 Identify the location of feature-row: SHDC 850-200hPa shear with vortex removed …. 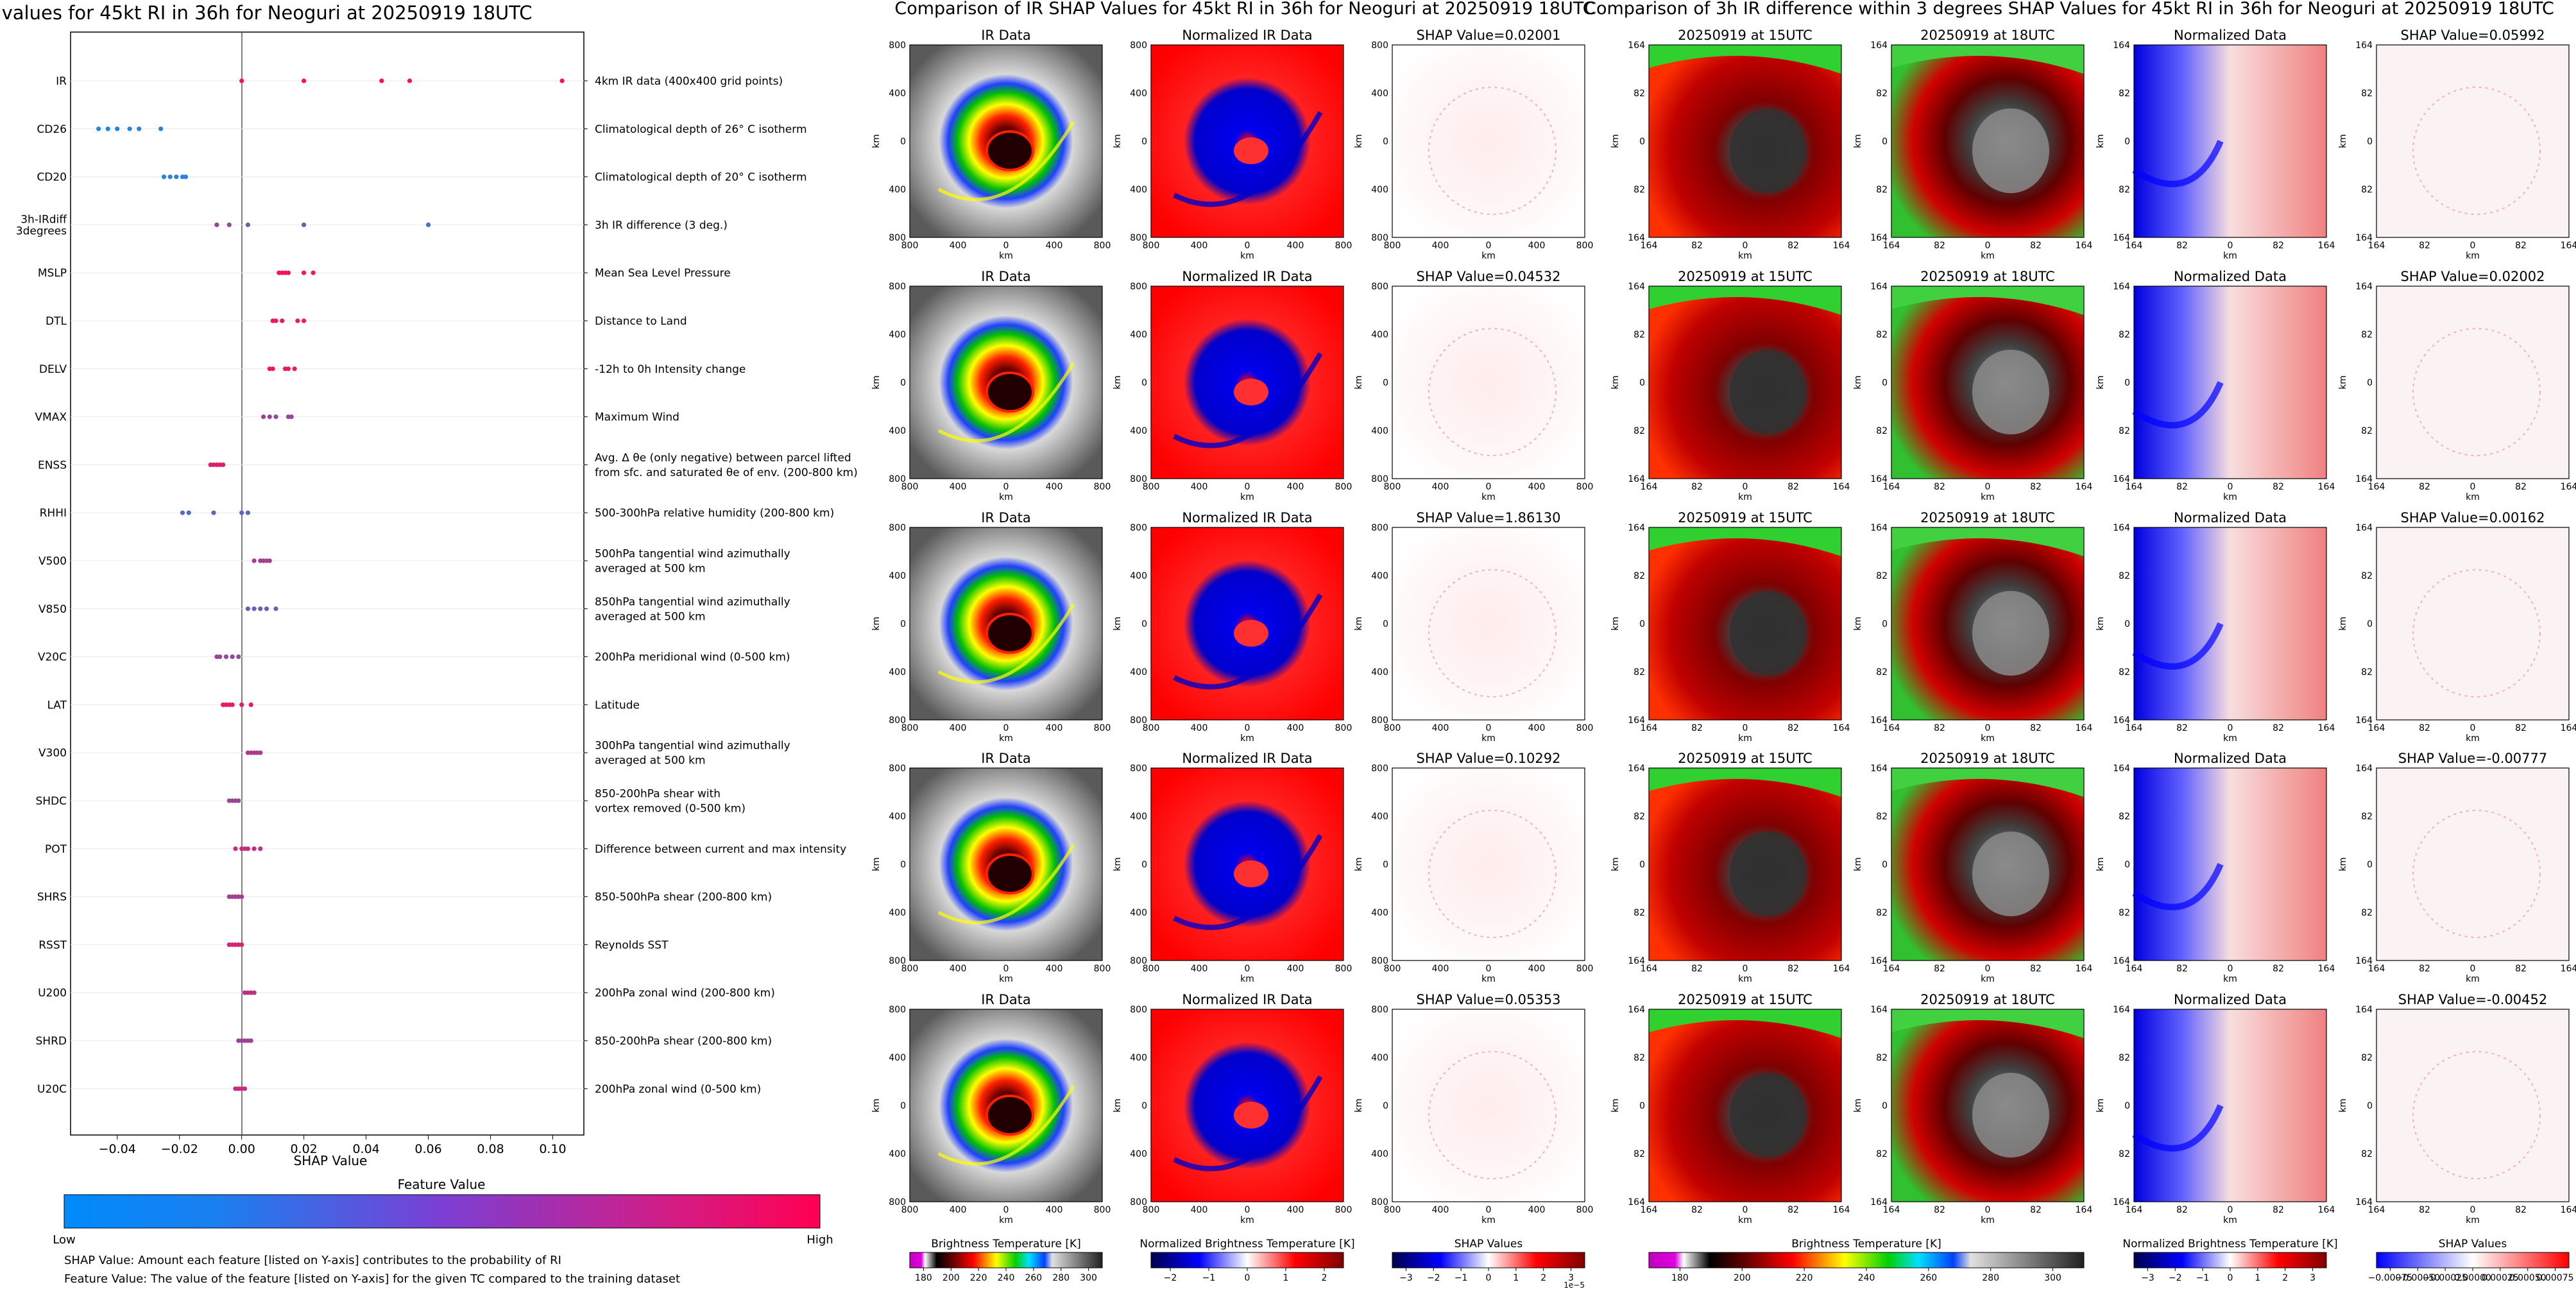
(390, 801).